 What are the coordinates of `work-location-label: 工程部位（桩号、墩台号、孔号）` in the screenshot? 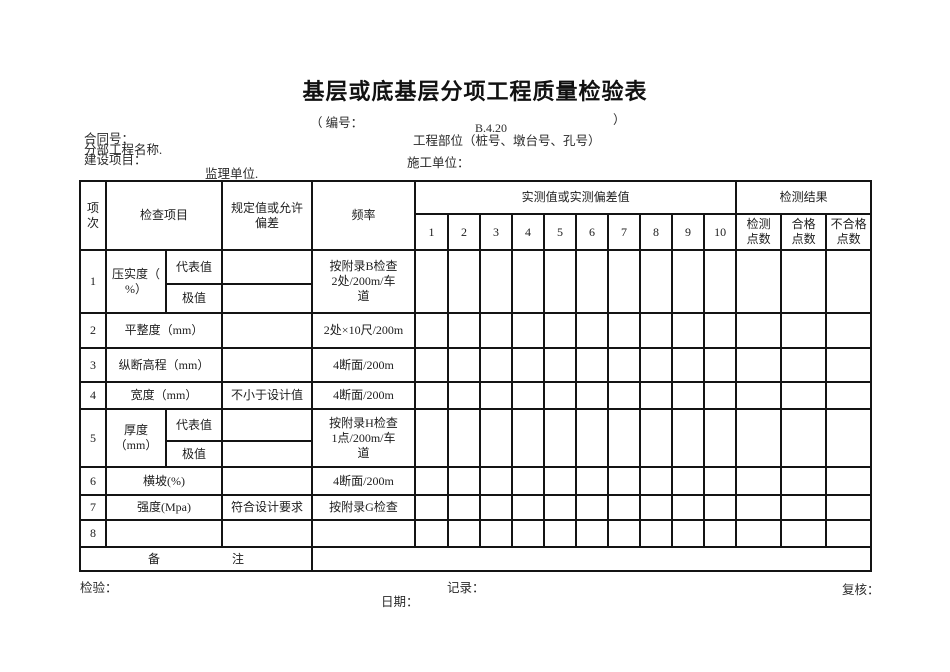 It's located at (507, 141).